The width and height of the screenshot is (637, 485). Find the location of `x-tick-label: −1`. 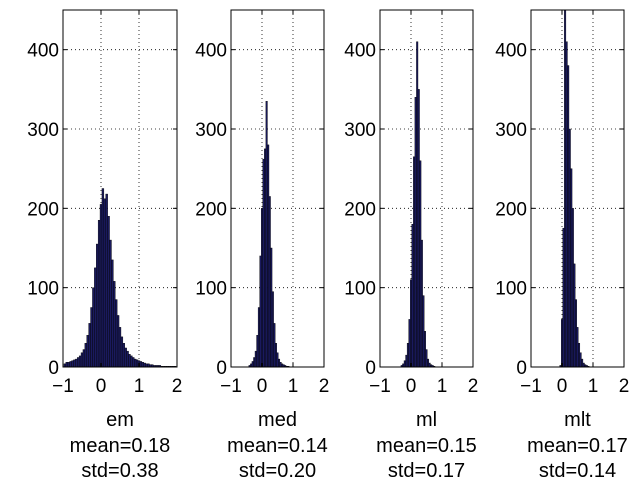

x-tick-label: −1 is located at coordinates (63, 386).